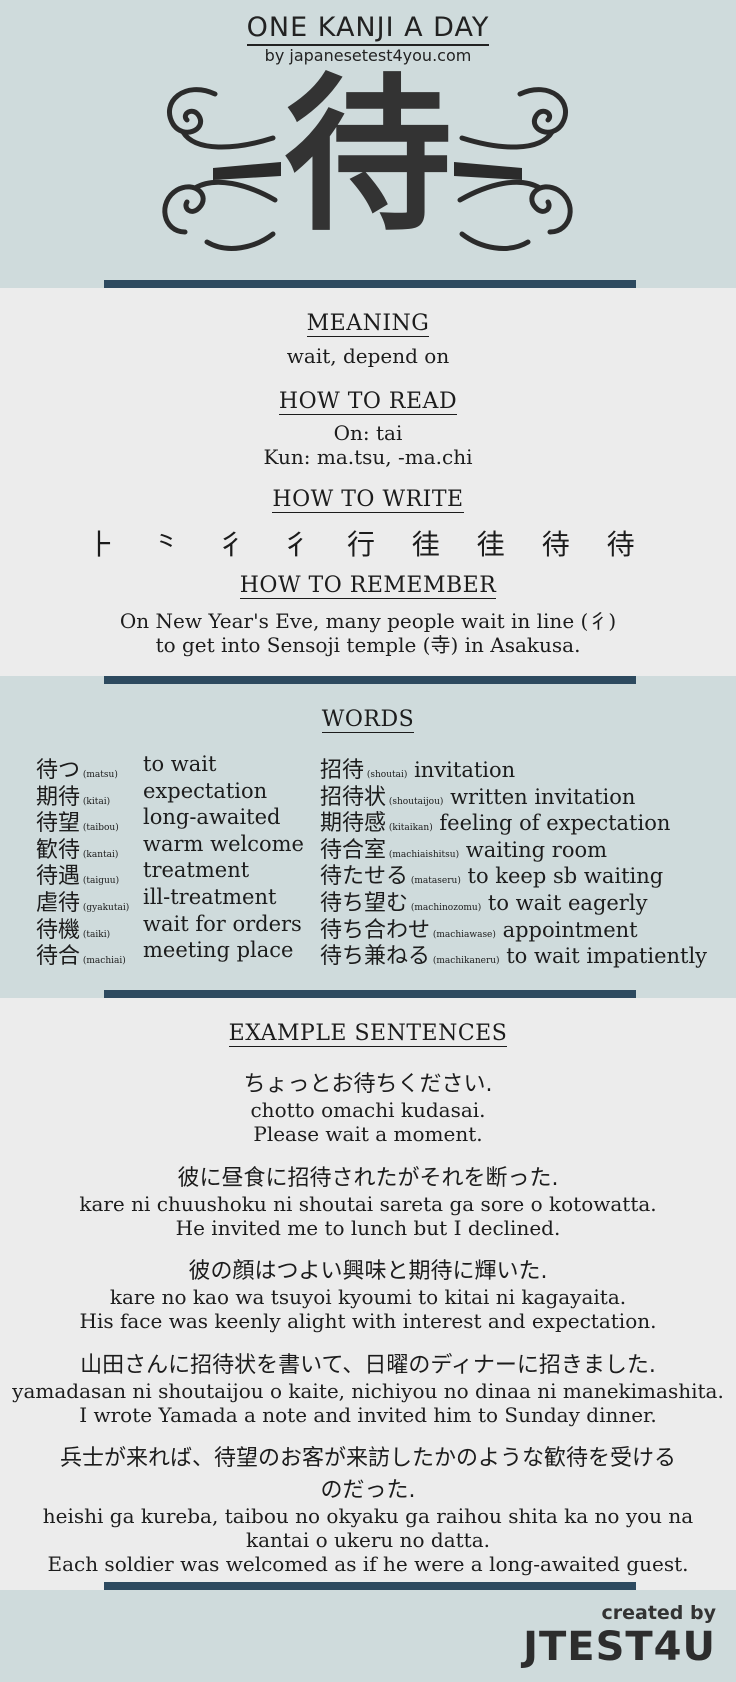 The image size is (736, 1682). I want to click on word-entry: 待合室 (machiaishitsu) waiting room, so click(463, 848).